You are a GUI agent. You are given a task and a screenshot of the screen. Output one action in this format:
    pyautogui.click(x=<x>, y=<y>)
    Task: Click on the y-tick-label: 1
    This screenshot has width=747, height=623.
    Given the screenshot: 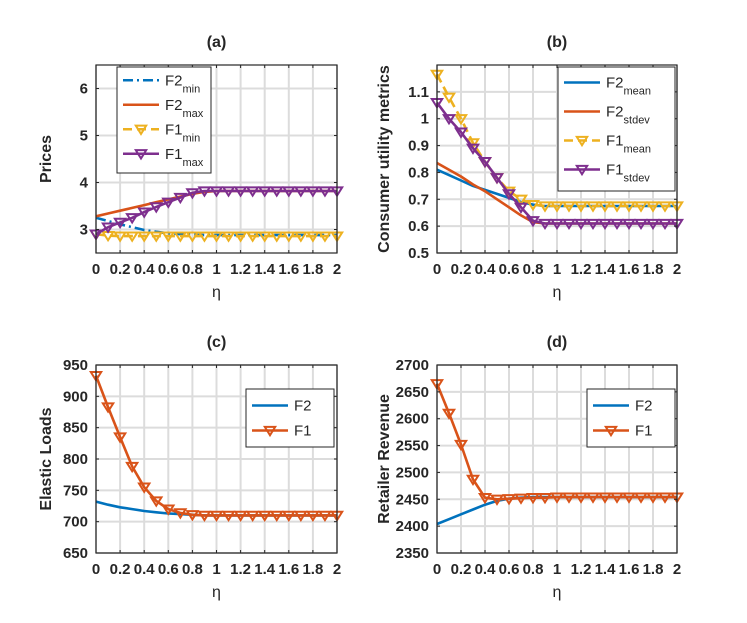 What is the action you would take?
    pyautogui.click(x=425, y=119)
    